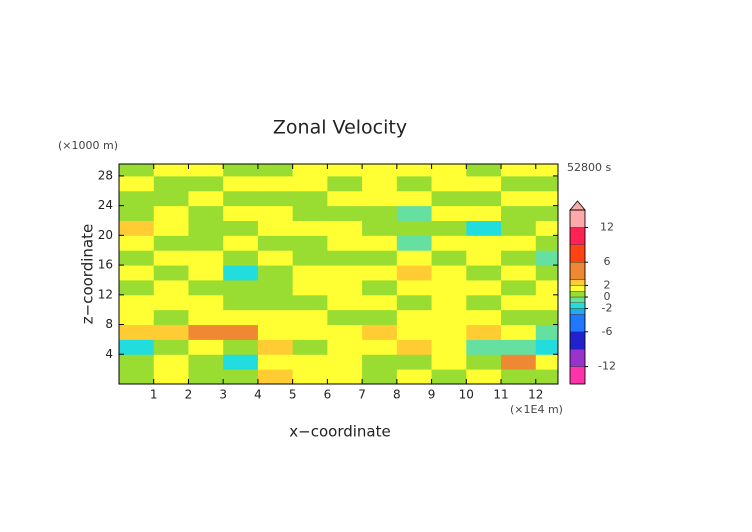  Describe the element at coordinates (536, 409) in the screenshot. I see `x-unit: (×1E4 m)` at that location.